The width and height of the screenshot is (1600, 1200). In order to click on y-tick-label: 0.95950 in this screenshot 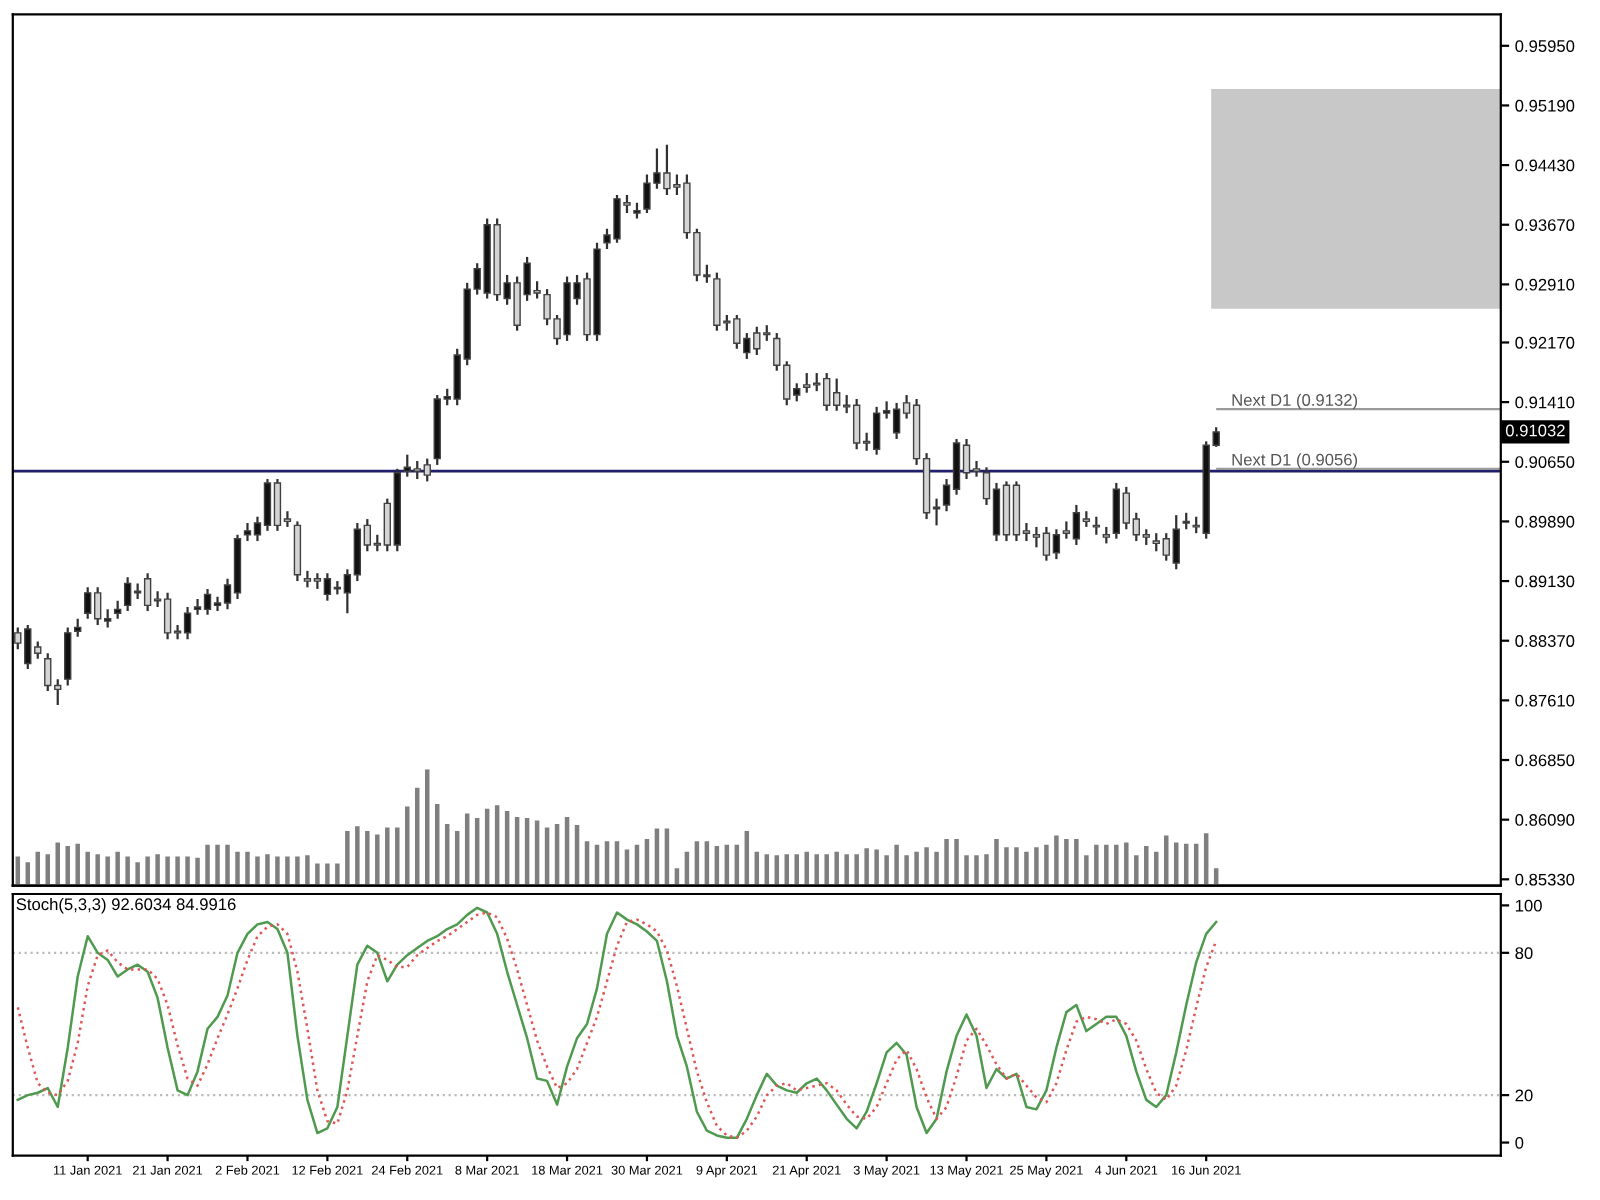, I will do `click(1545, 46)`.